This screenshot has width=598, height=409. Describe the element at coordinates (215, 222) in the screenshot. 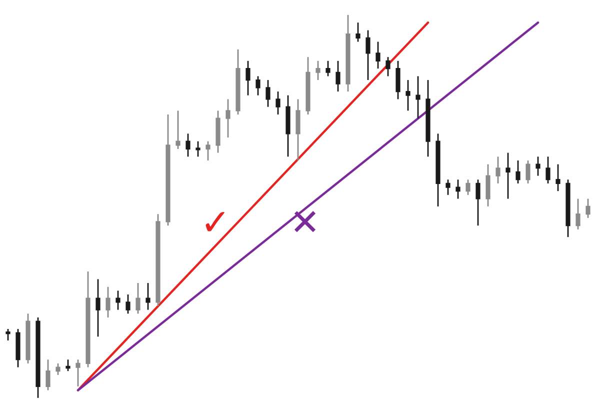

I see `annotation: ✓` at that location.